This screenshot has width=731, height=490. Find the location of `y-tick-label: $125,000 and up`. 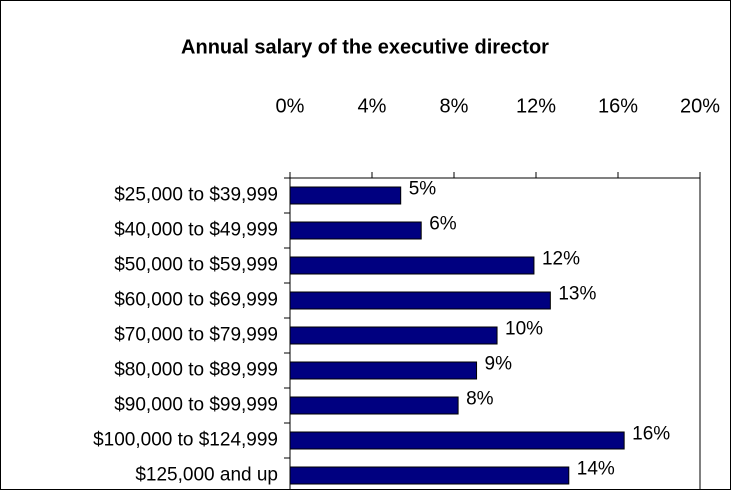

y-tick-label: $125,000 and up is located at coordinates (206, 475).